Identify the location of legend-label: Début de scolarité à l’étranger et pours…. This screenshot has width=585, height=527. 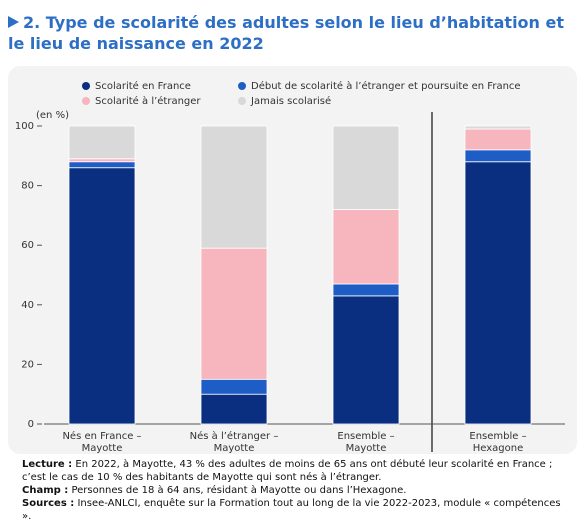
(386, 86).